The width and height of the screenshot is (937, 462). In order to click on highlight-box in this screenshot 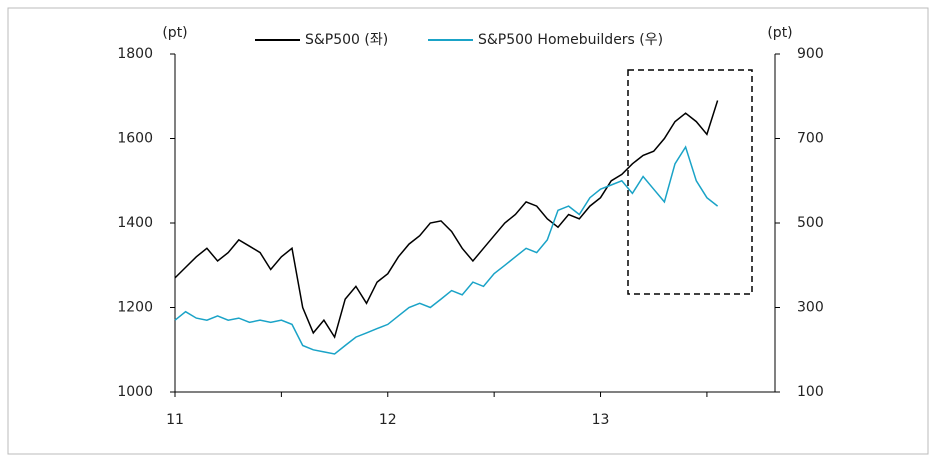, I will do `click(690, 182)`.